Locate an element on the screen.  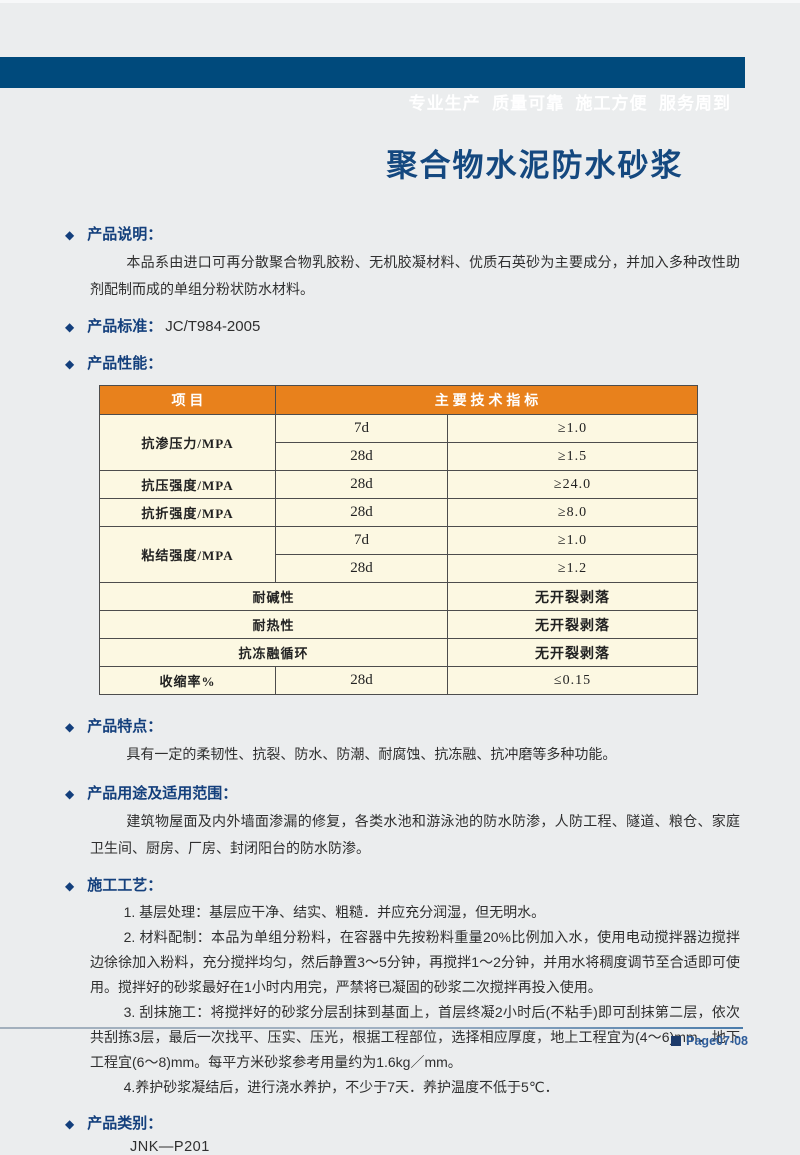
page-title: 聚合物水泥防水砂浆 is located at coordinates (535, 165).